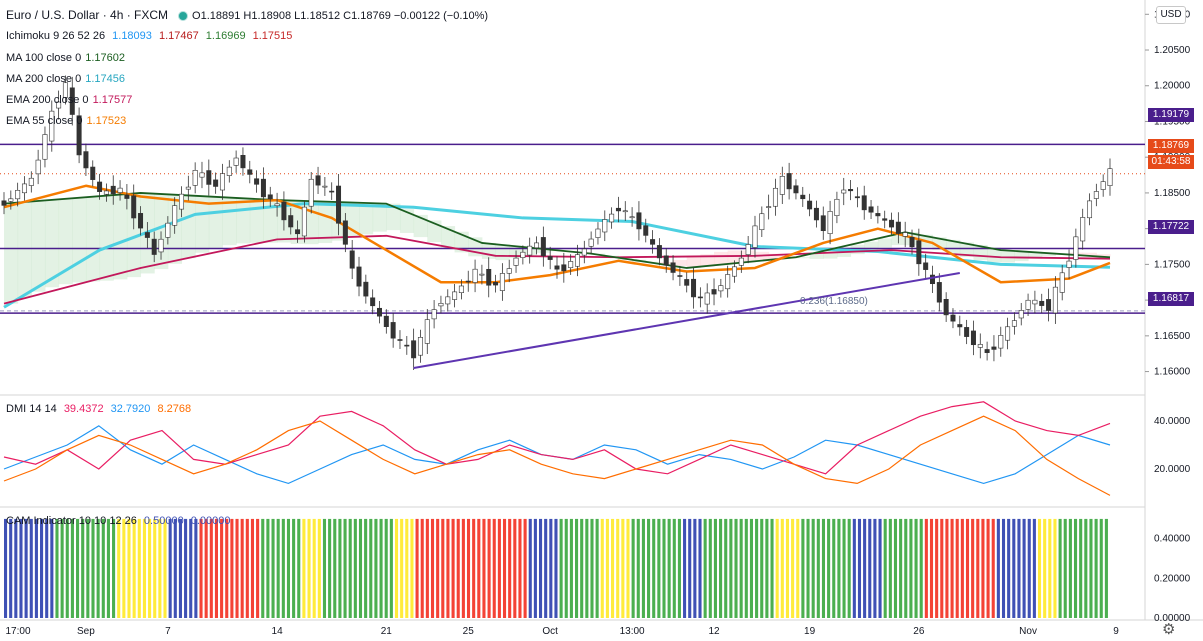  I want to click on legend-cam-v2: 0.00000, so click(210, 521).